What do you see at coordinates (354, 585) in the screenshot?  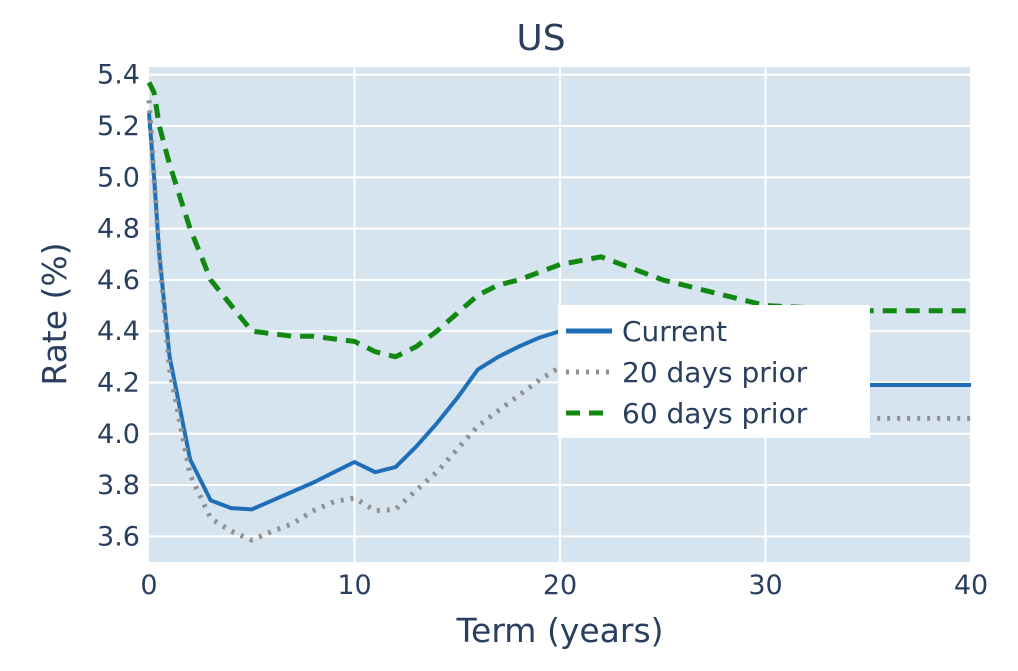 I see `x-tick-label: 10` at bounding box center [354, 585].